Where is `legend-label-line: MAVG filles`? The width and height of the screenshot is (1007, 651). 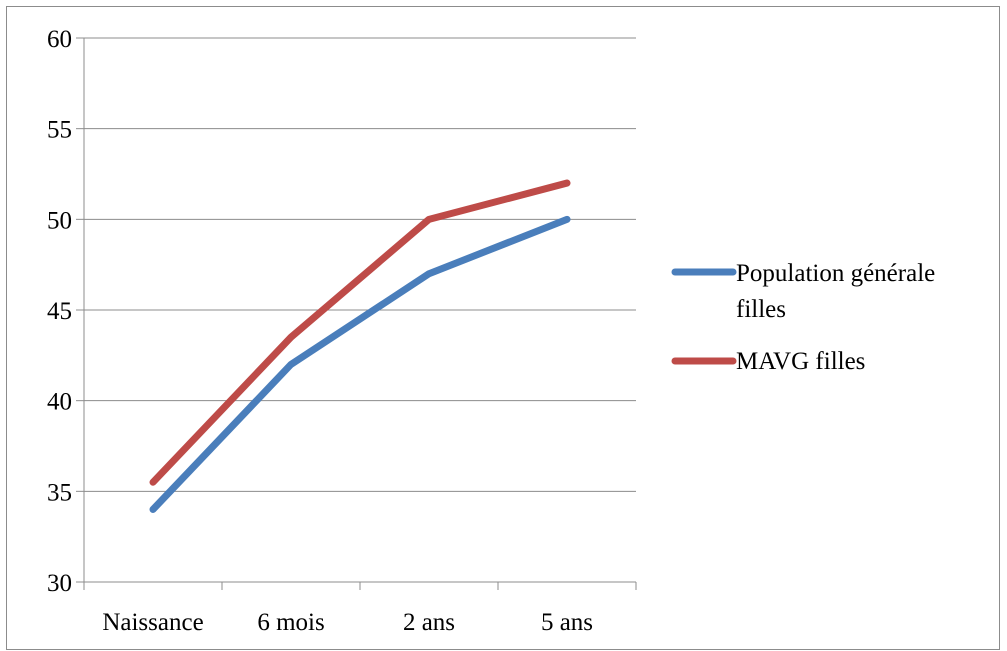 legend-label-line: MAVG filles is located at coordinates (800, 361).